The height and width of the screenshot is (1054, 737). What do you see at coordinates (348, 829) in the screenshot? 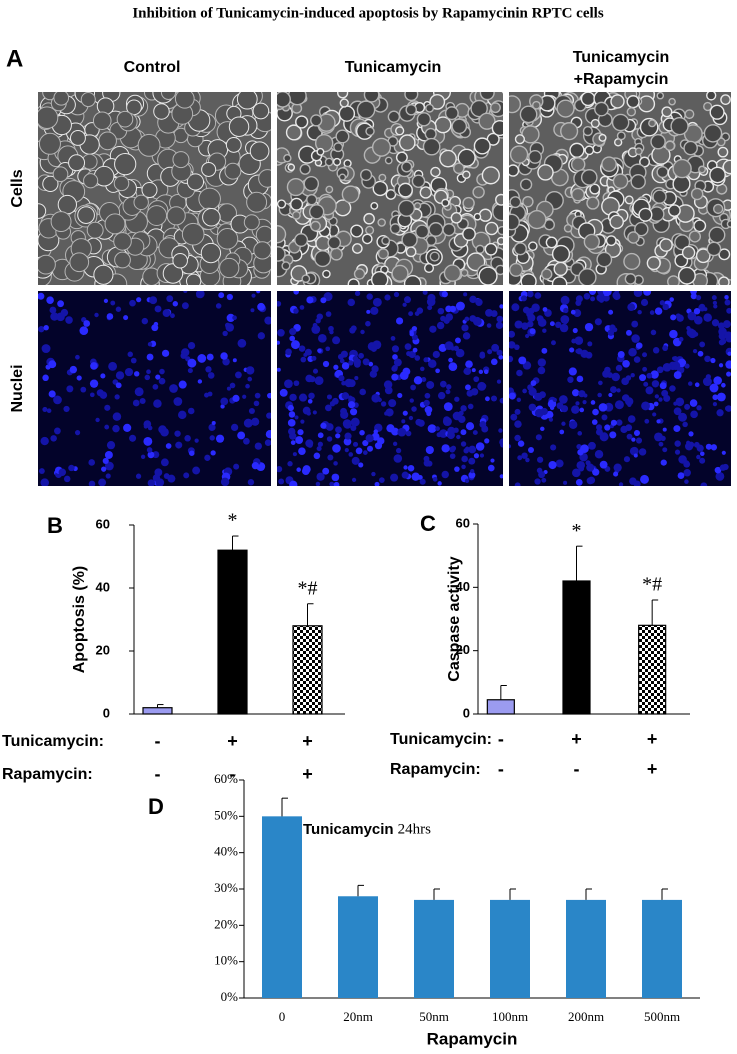
I see `annotation: Tunicamycin` at bounding box center [348, 829].